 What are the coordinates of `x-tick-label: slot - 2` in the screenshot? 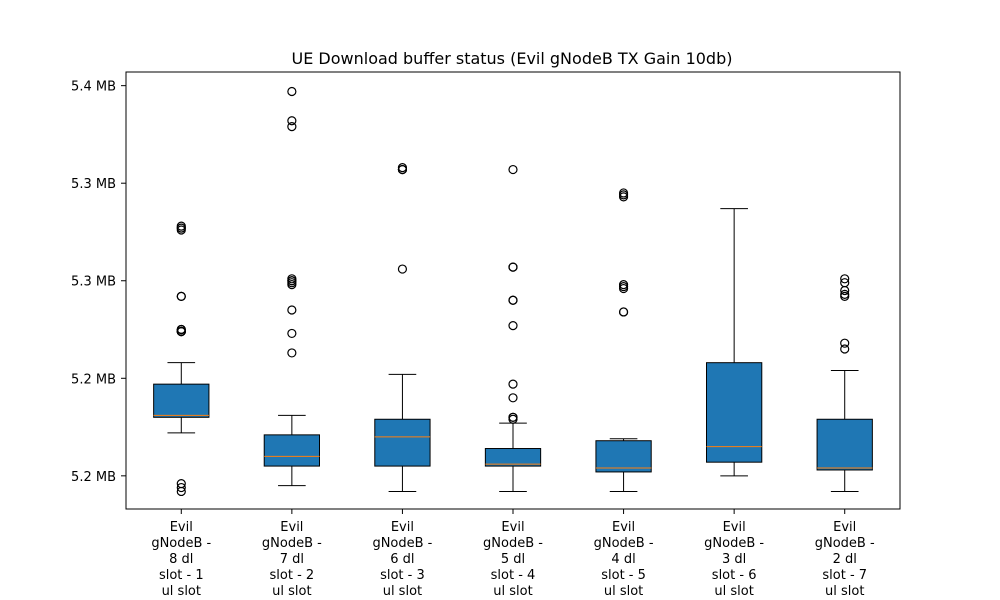 It's located at (292, 575).